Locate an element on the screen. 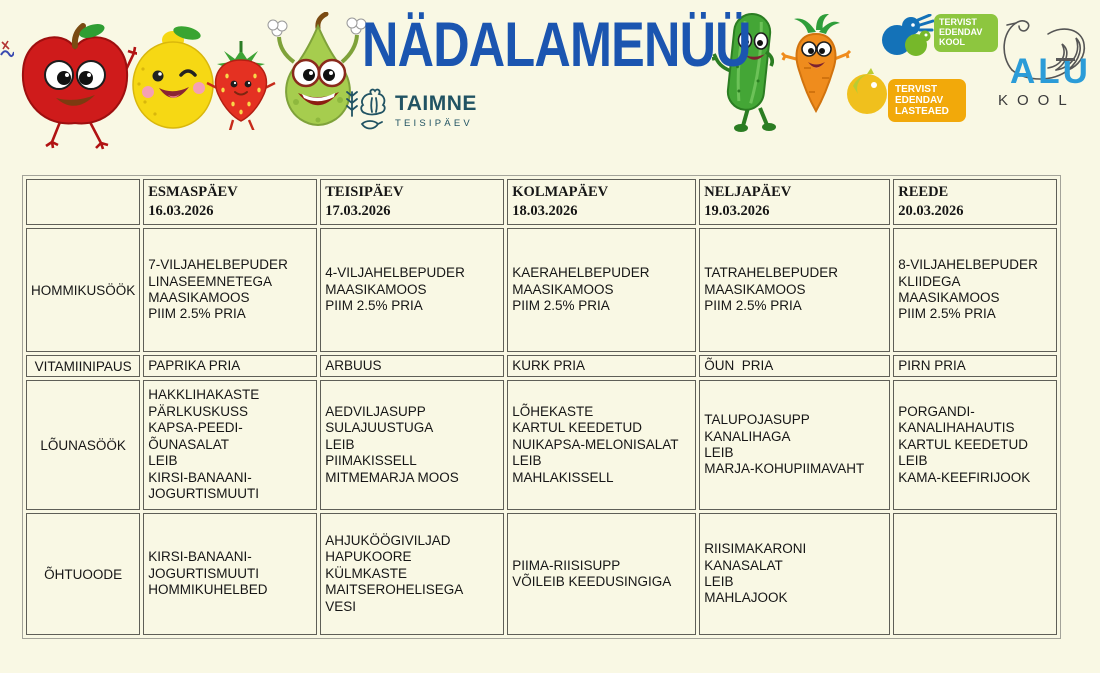 This screenshot has width=1100, height=673. taimne-sublabel: TEISIPÄEV is located at coordinates (434, 123).